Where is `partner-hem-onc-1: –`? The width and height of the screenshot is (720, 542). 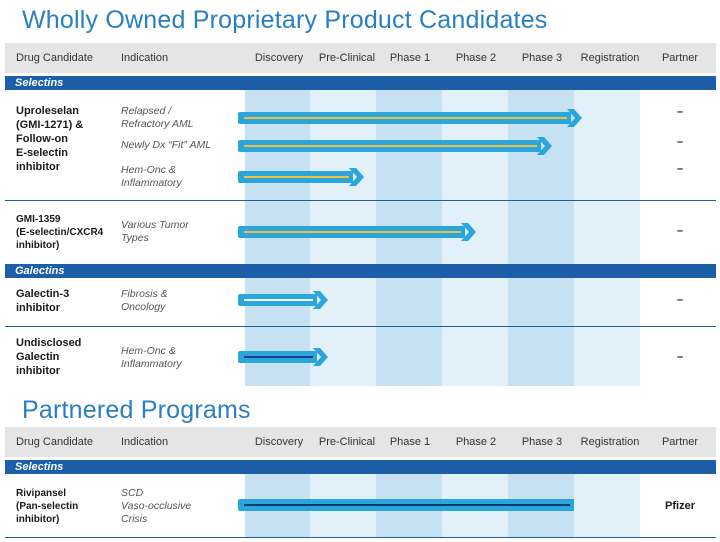 partner-hem-onc-1: – is located at coordinates (680, 169).